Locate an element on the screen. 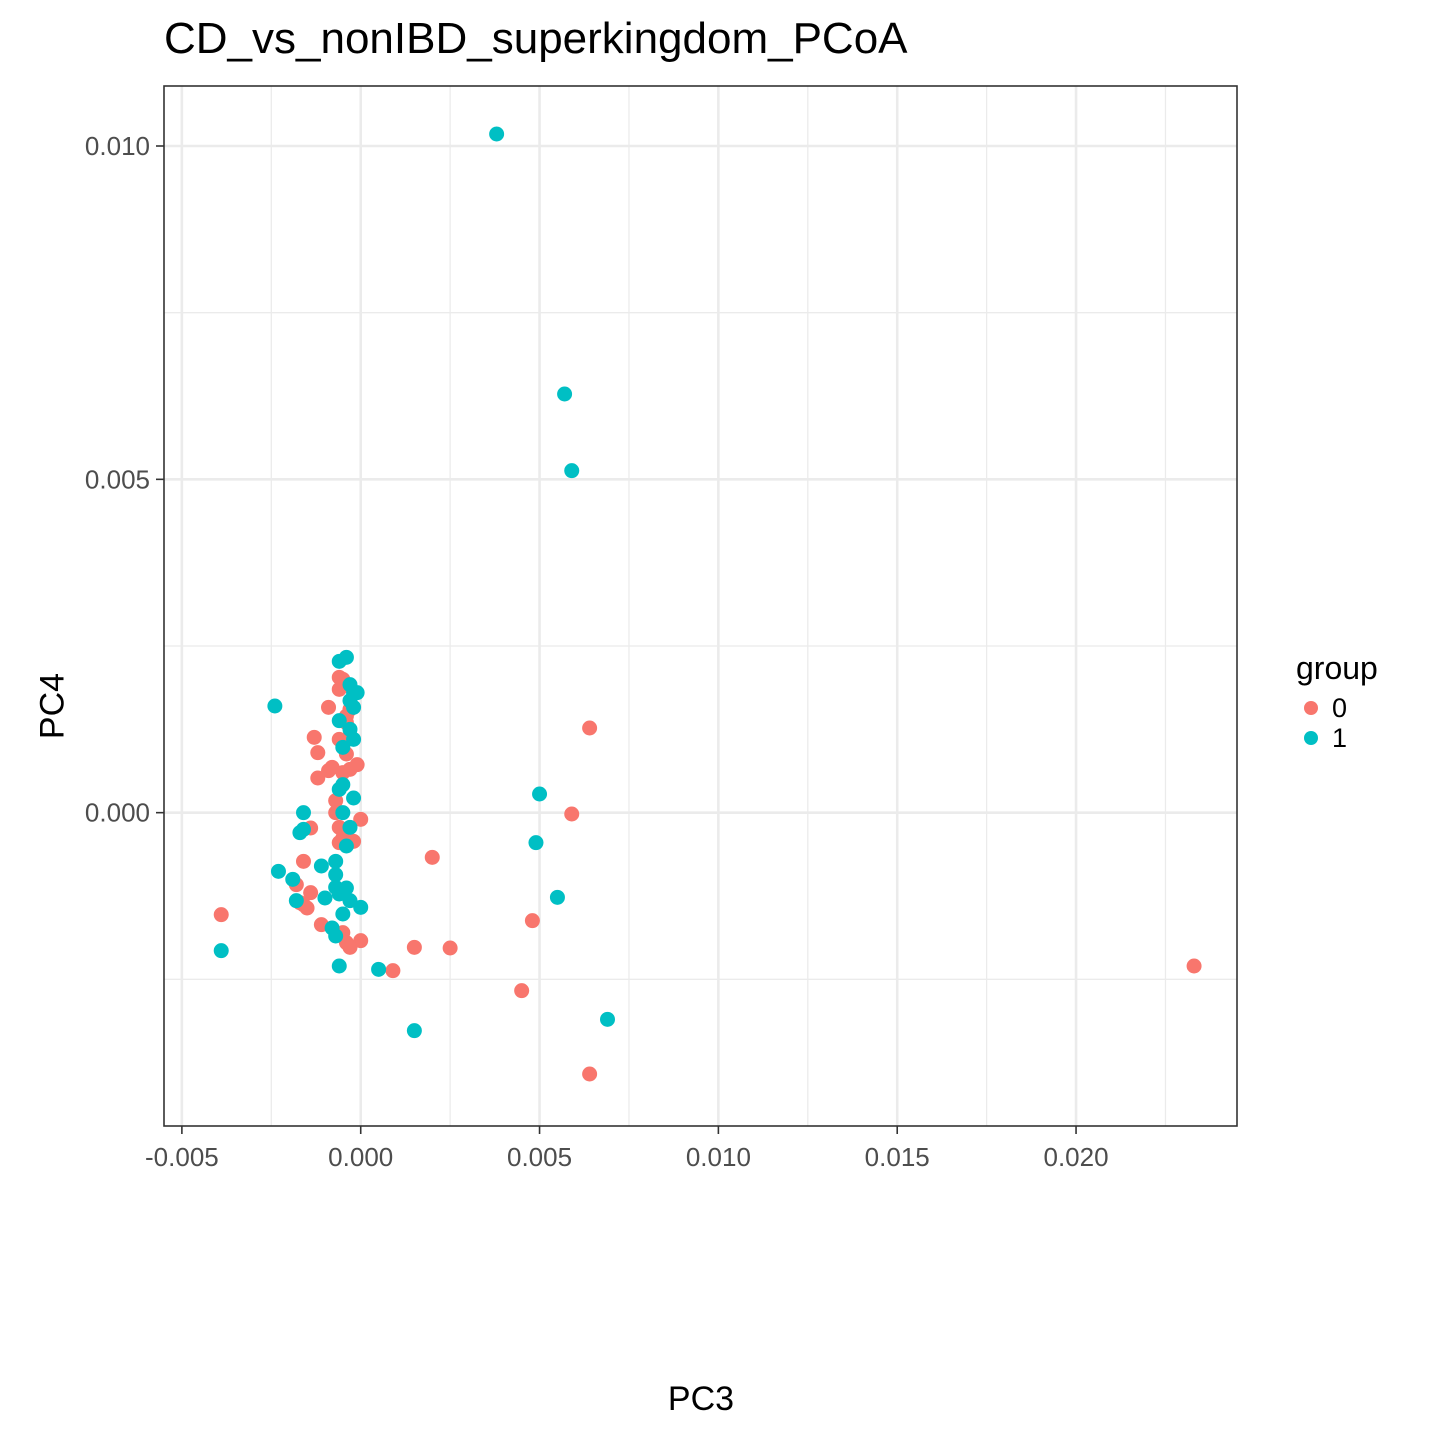 Image resolution: width=1440 pixels, height=1440 pixels. chart-title: CD_vs_nonIBD_superkingdom_PCoA is located at coordinates (536, 38).